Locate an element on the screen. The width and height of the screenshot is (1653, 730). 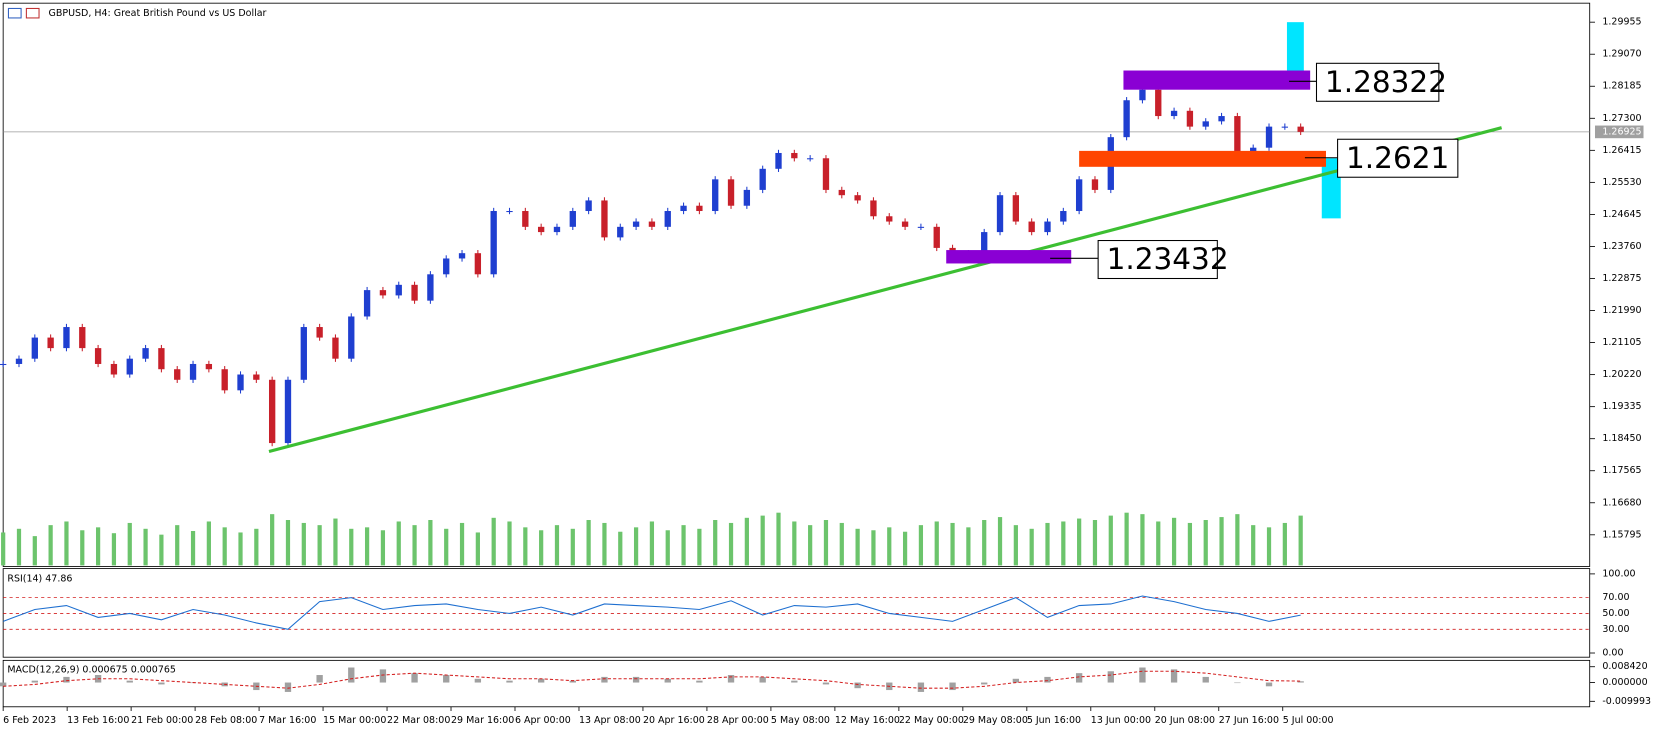
x-tick-label: 28 Feb 08:00 is located at coordinates (226, 720).